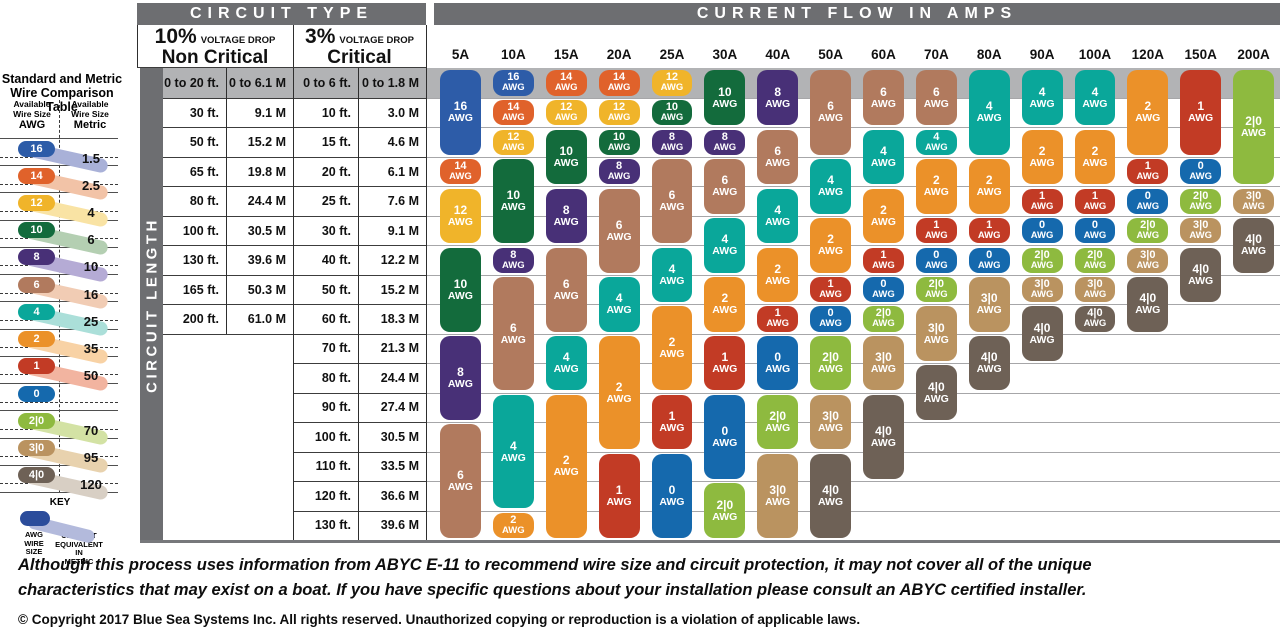 This screenshot has width=1280, height=632. I want to click on amp-column-header-25A: 25A, so click(672, 54).